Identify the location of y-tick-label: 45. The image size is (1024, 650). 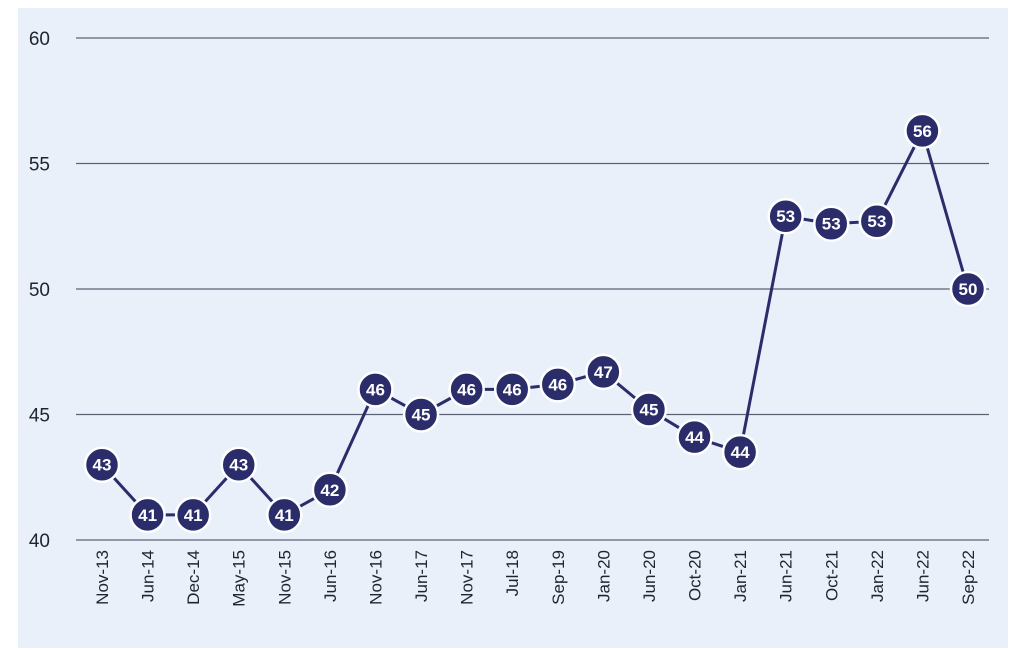
(39, 416).